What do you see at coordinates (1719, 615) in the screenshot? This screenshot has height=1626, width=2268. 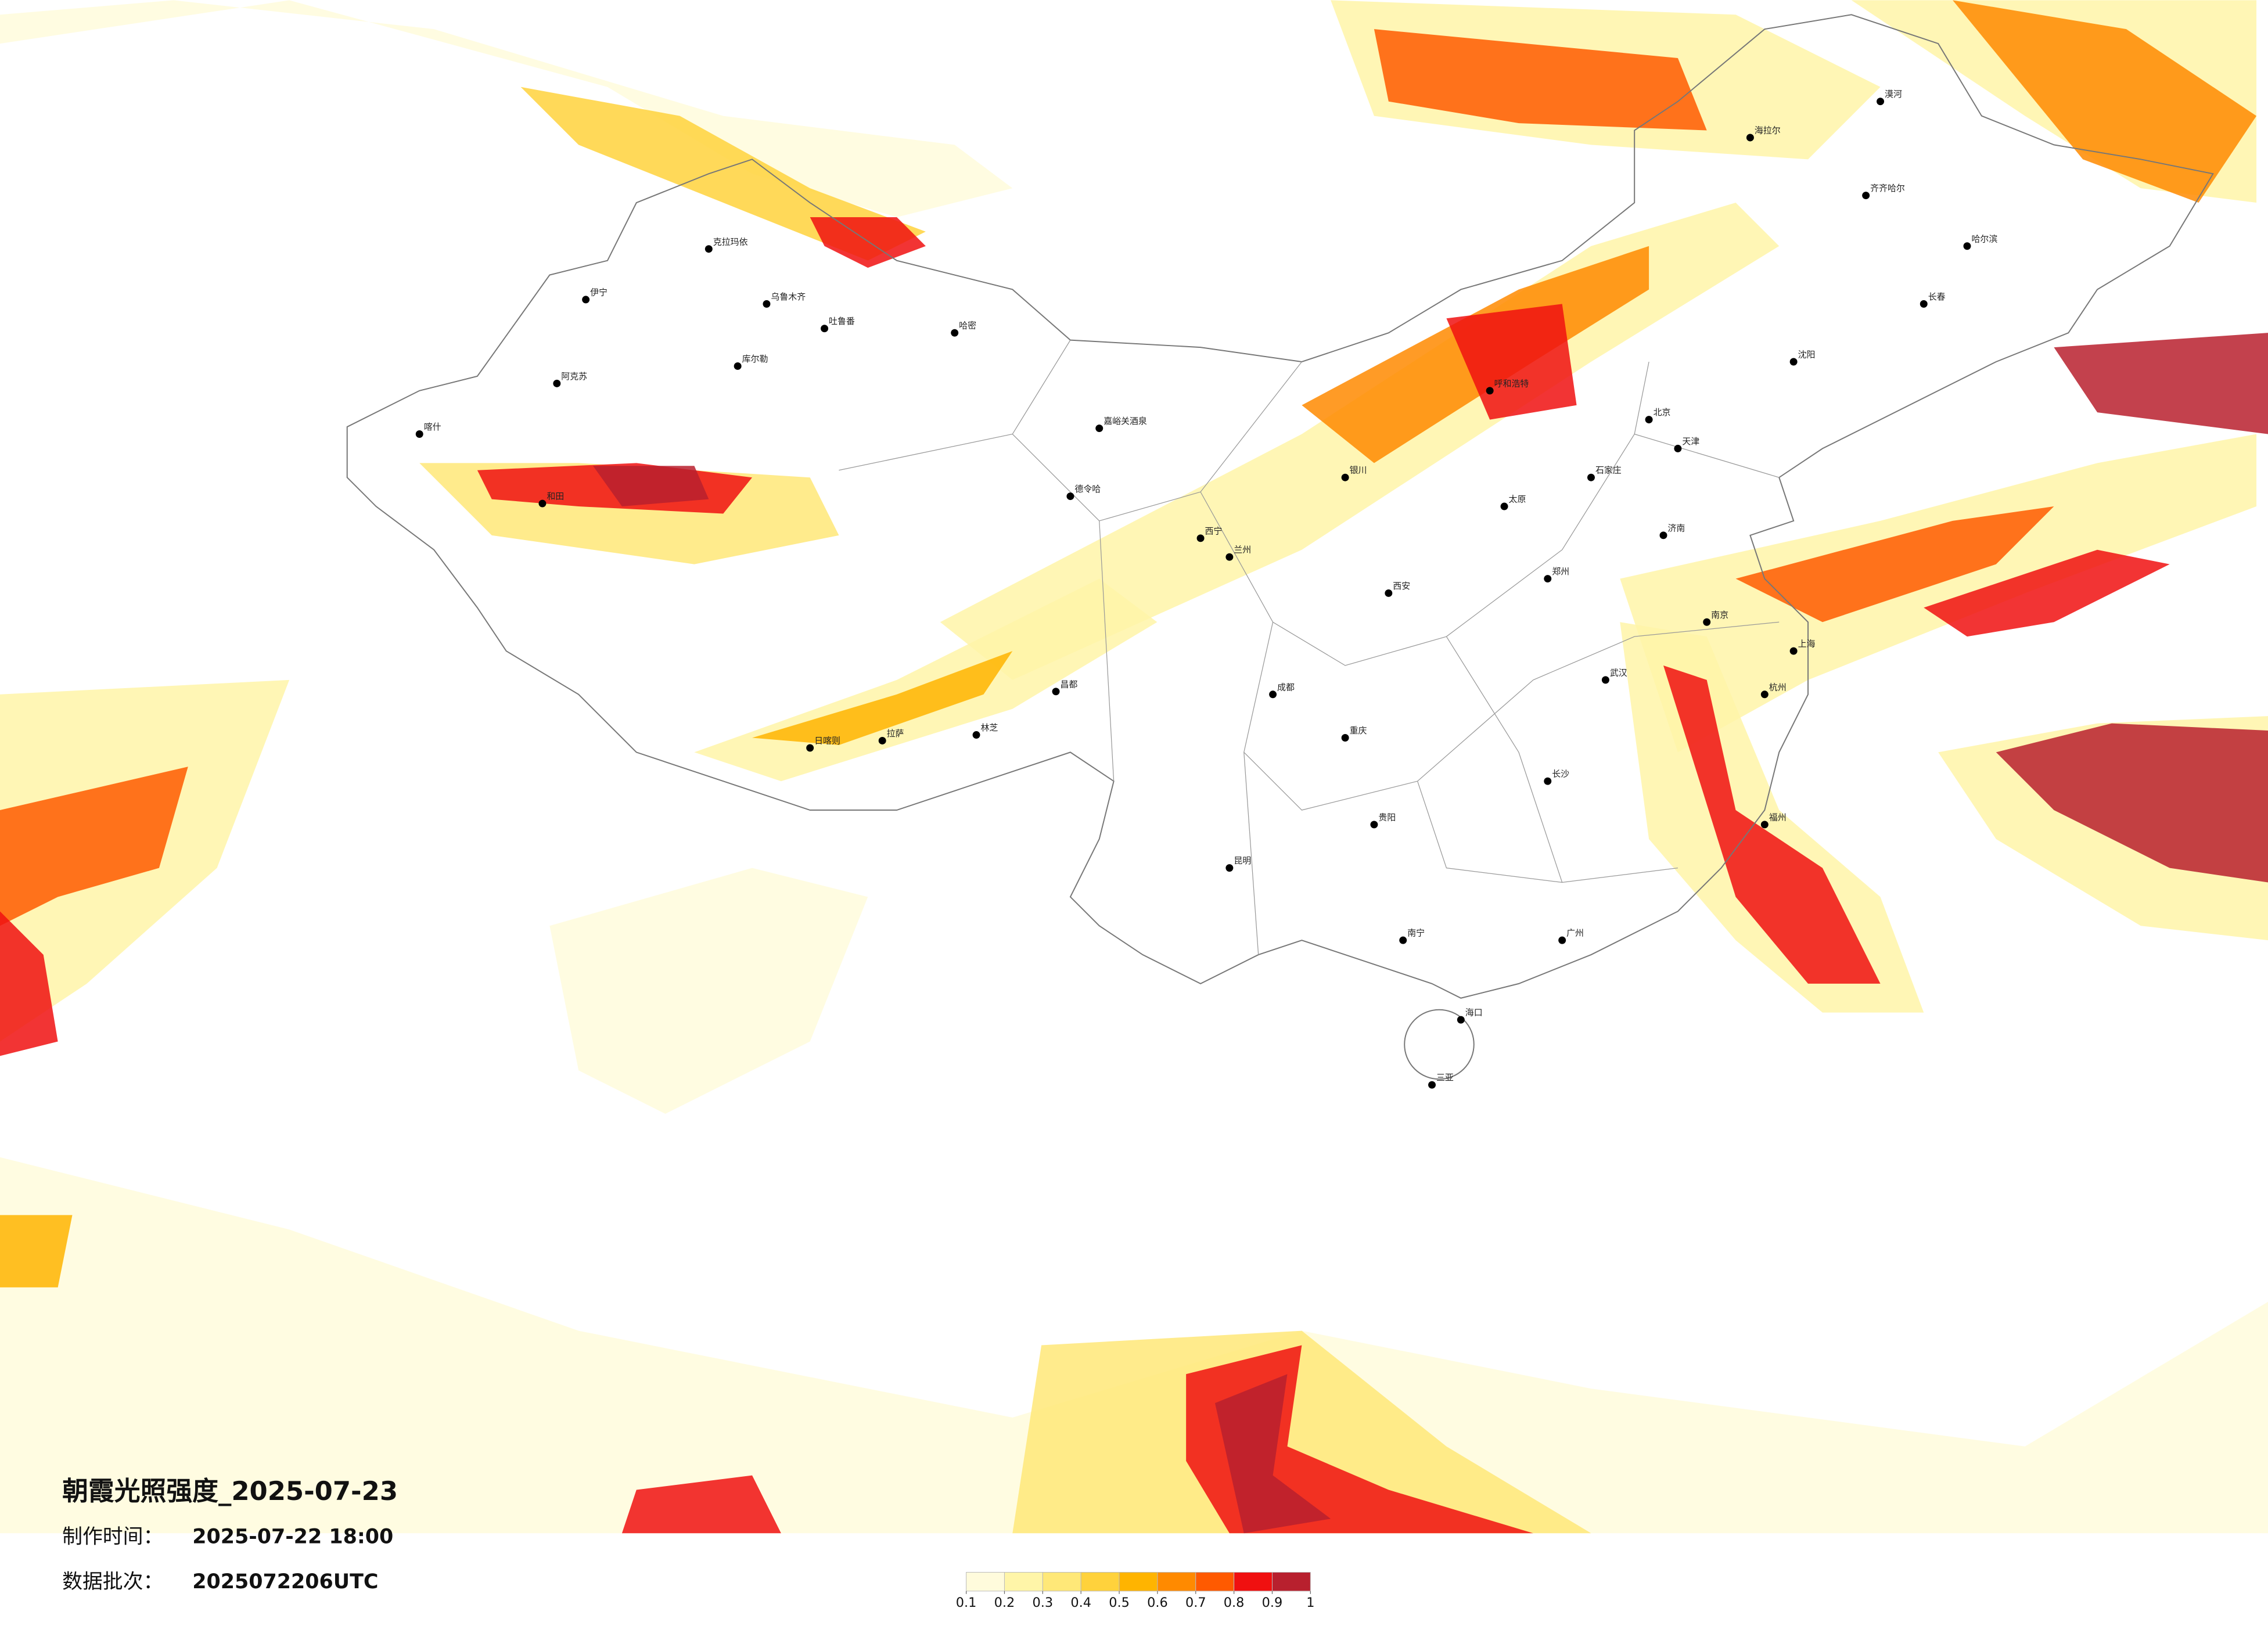 I see `city-label: 南京` at bounding box center [1719, 615].